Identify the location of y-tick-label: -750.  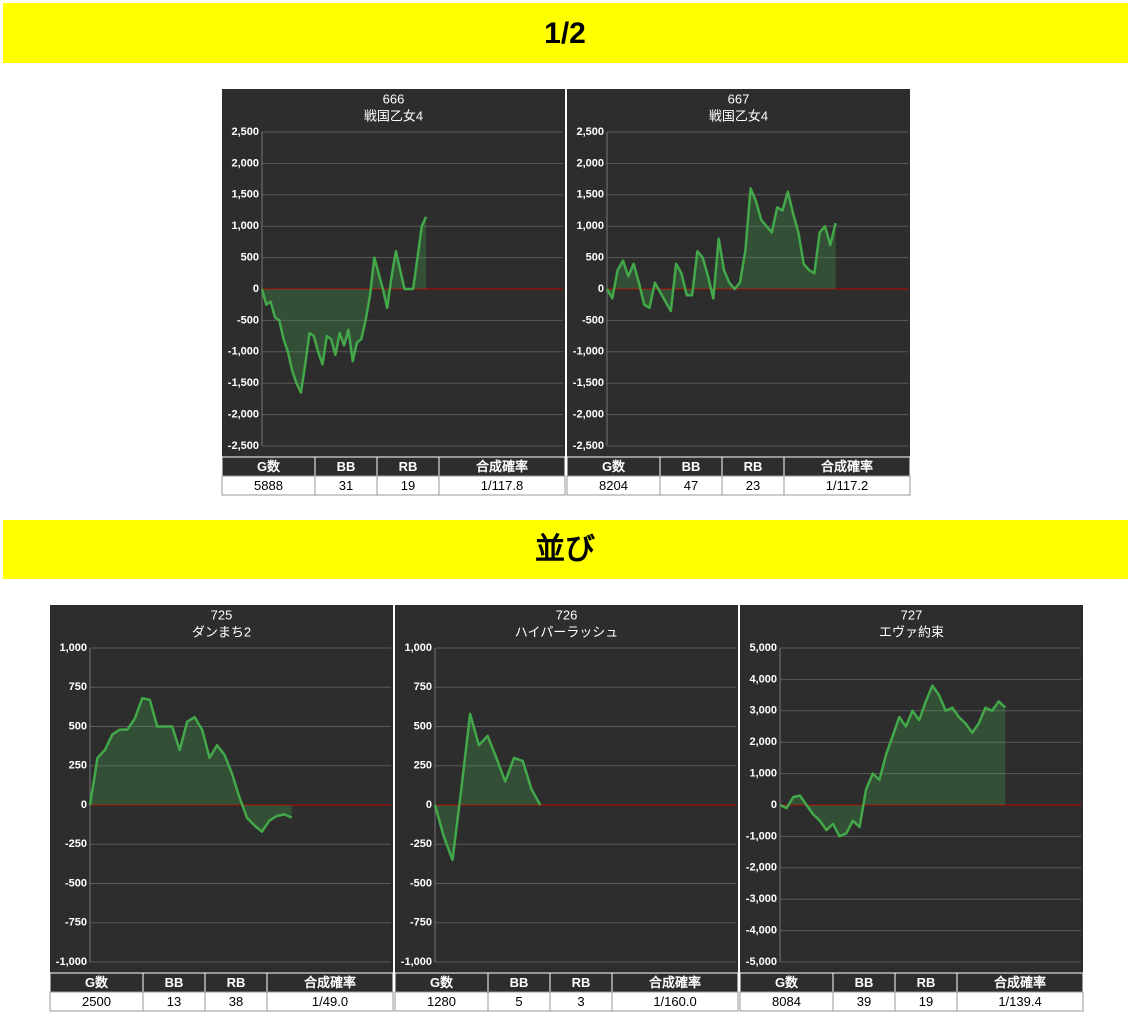
(76, 923).